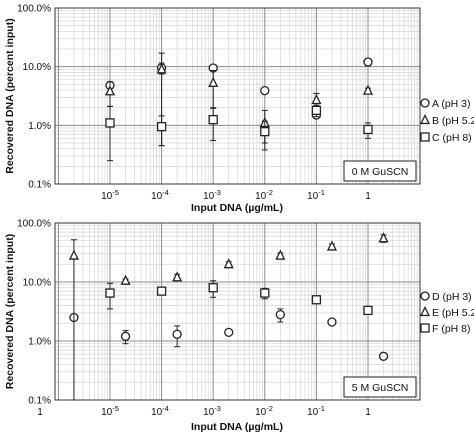 The height and width of the screenshot is (433, 474). What do you see at coordinates (451, 104) in the screenshot?
I see `legend-label: A (pH 3)` at bounding box center [451, 104].